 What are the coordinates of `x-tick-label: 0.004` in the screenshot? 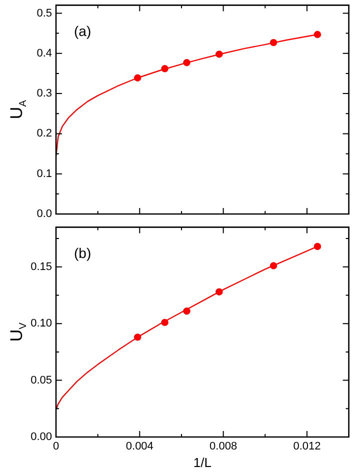 It's located at (140, 446).